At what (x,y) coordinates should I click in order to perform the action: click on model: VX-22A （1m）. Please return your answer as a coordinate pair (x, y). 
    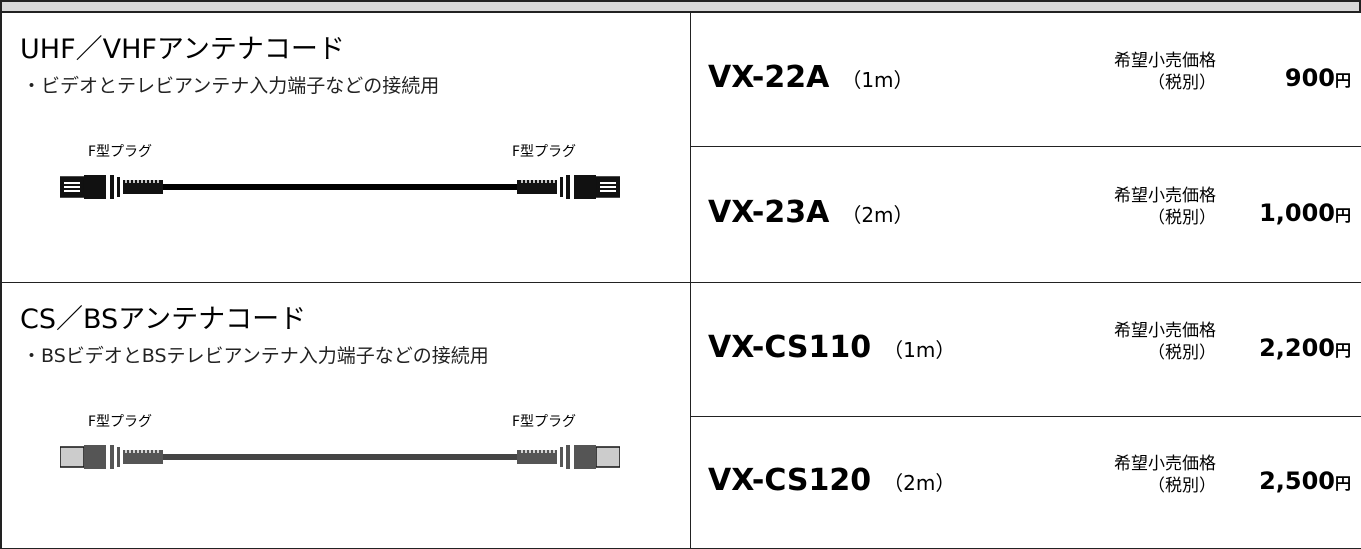
    Looking at the image, I should click on (811, 77).